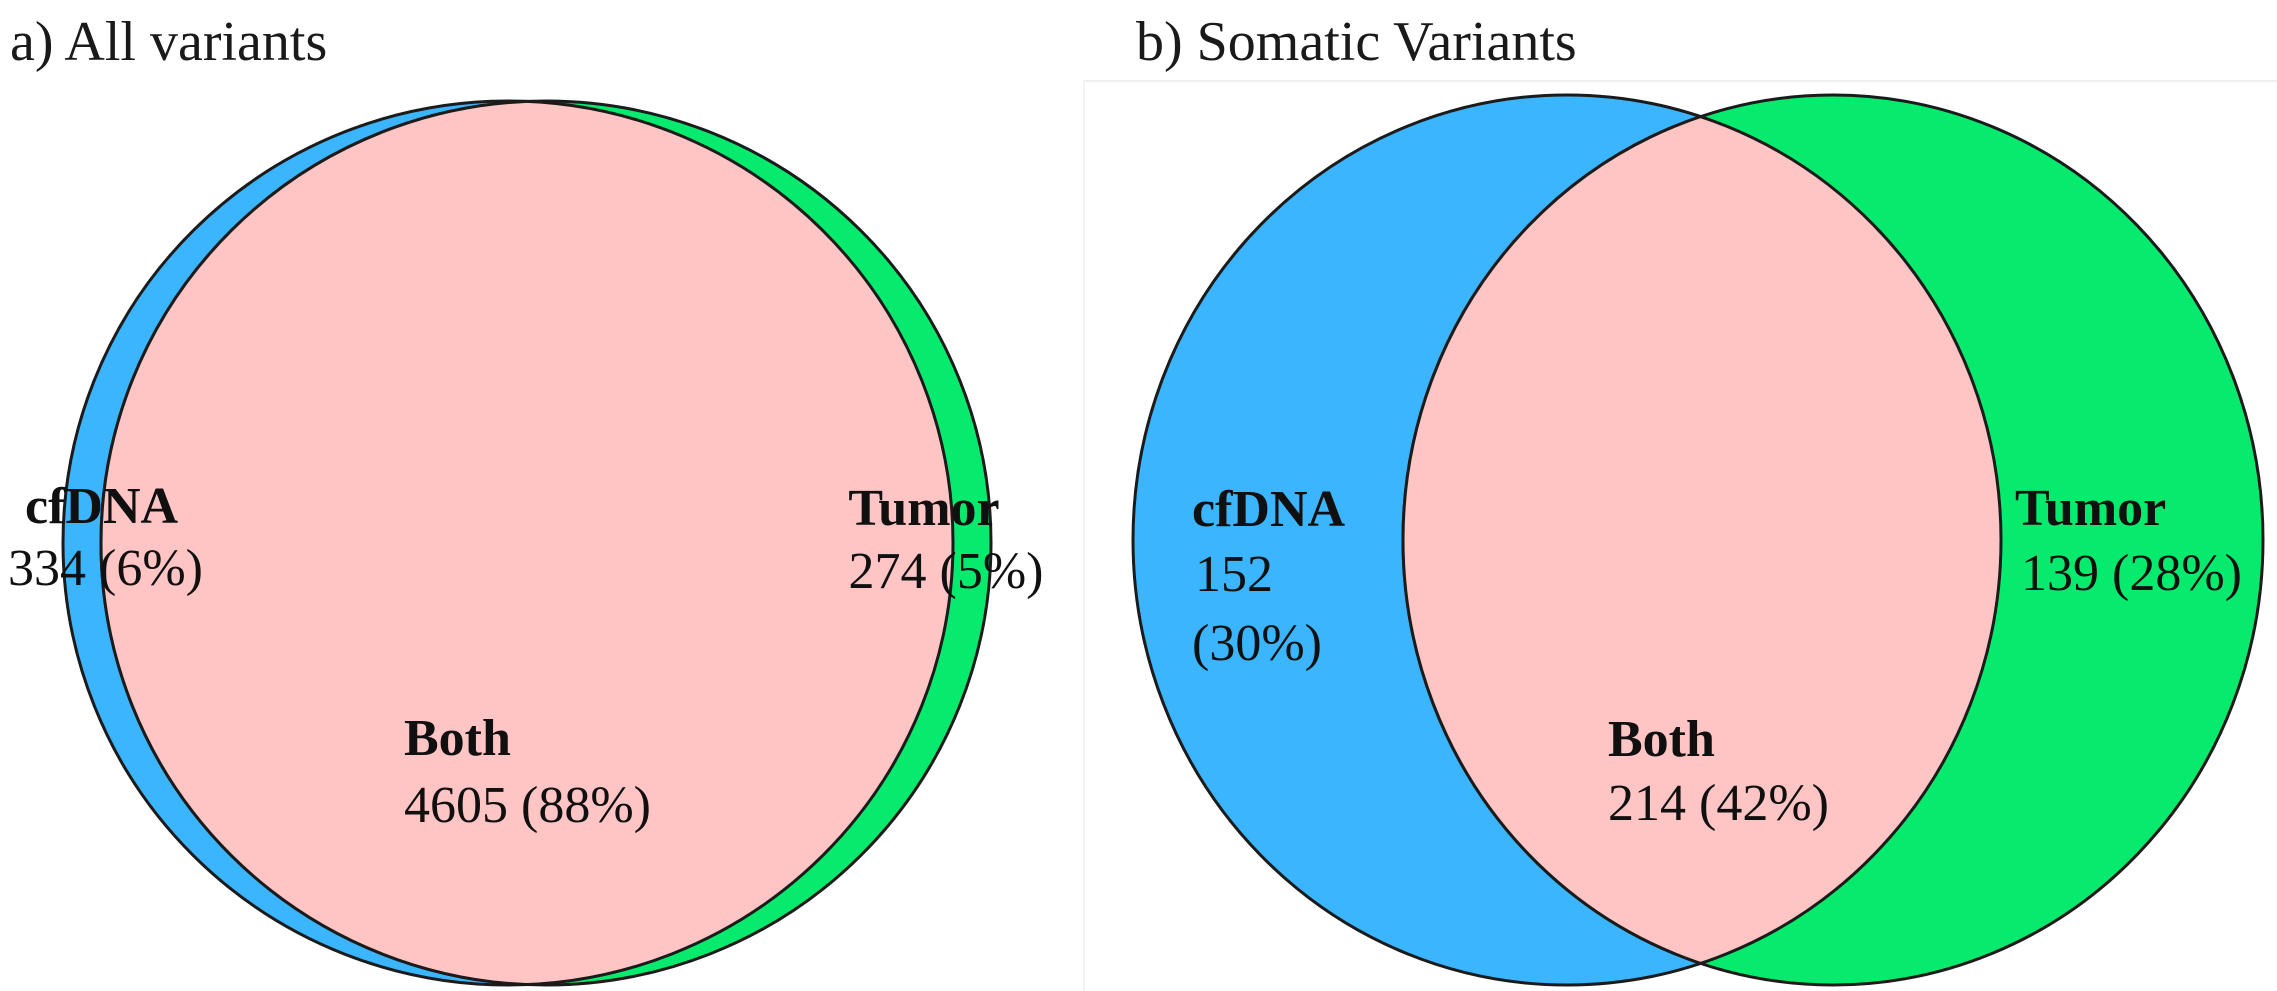 This screenshot has height=991, width=2277. What do you see at coordinates (1718, 803) in the screenshot?
I see `venn-b-both-value: 214 (42%)` at bounding box center [1718, 803].